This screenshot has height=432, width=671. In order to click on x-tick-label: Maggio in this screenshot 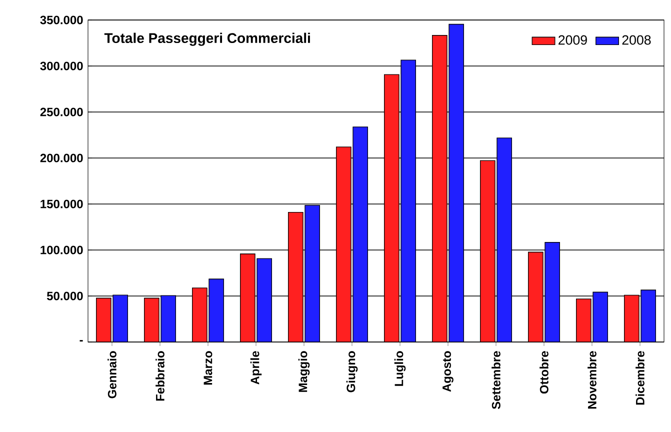, I will do `click(304, 371)`.